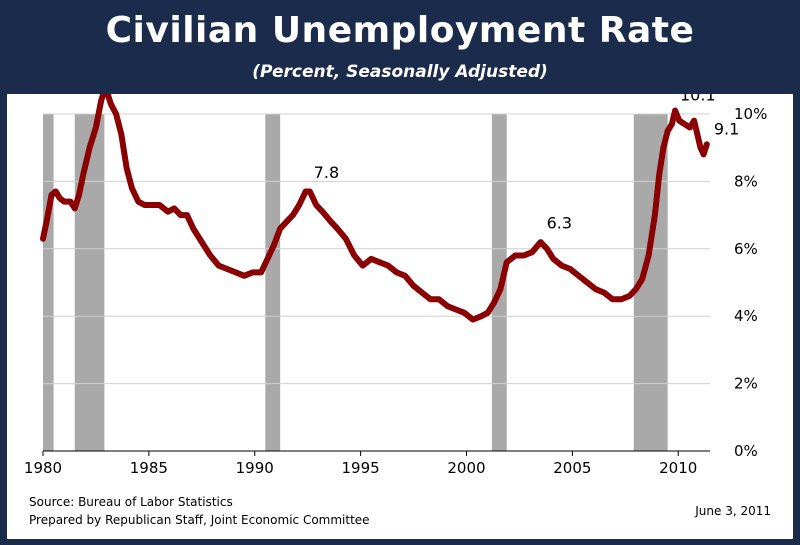  What do you see at coordinates (678, 468) in the screenshot?
I see `x-tick-label-2010: 2010` at bounding box center [678, 468].